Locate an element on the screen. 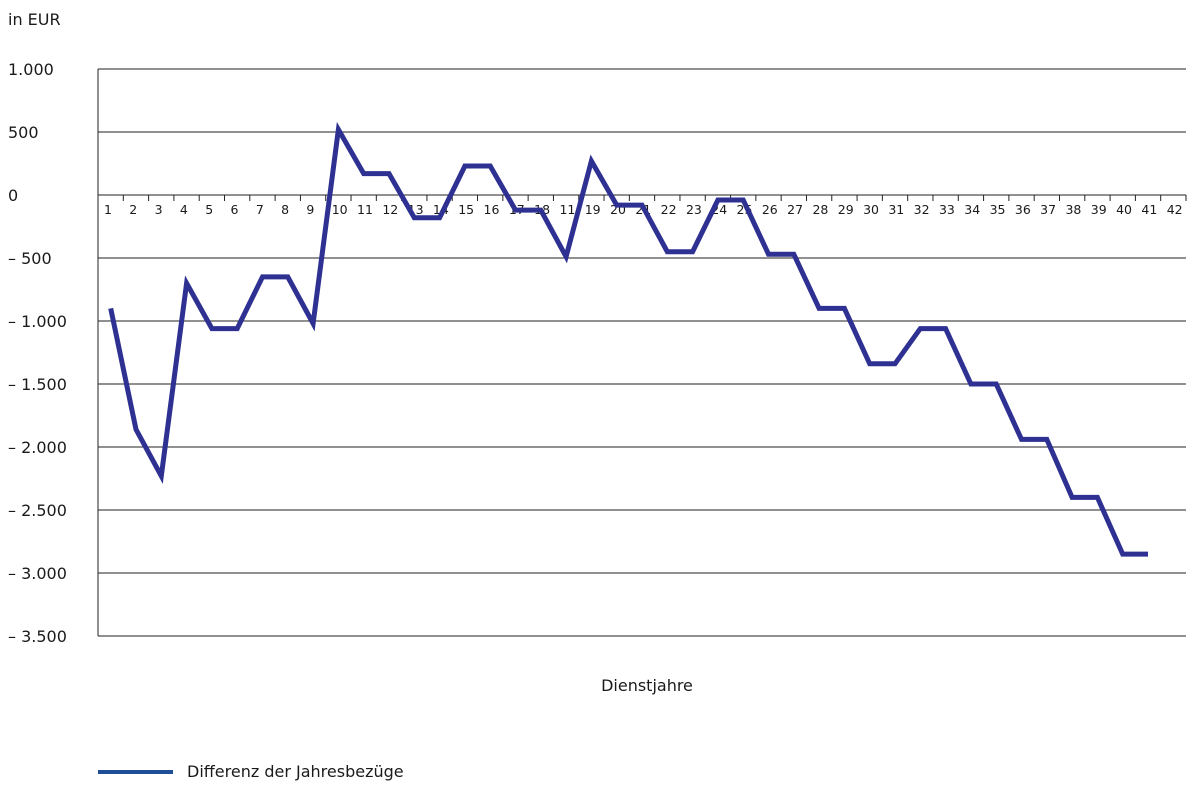  x-tick-label: 12 is located at coordinates (390, 209).